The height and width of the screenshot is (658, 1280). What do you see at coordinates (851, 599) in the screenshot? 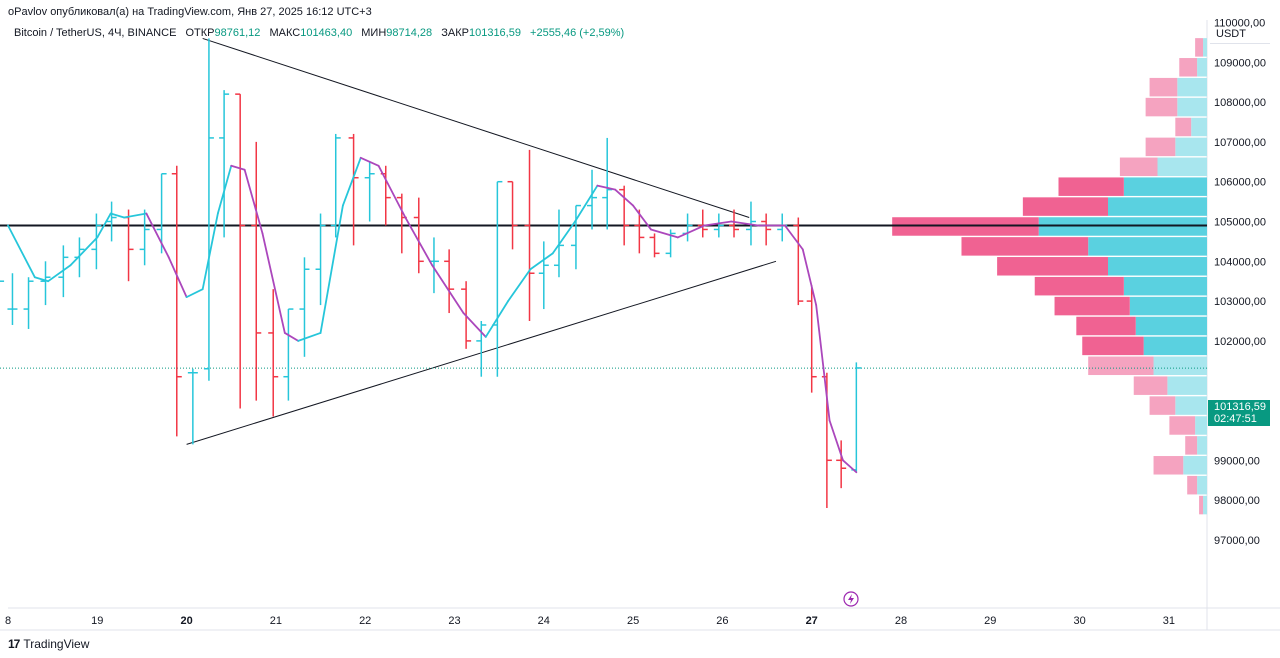
I see `lightning-bolt-glyph` at bounding box center [851, 599].